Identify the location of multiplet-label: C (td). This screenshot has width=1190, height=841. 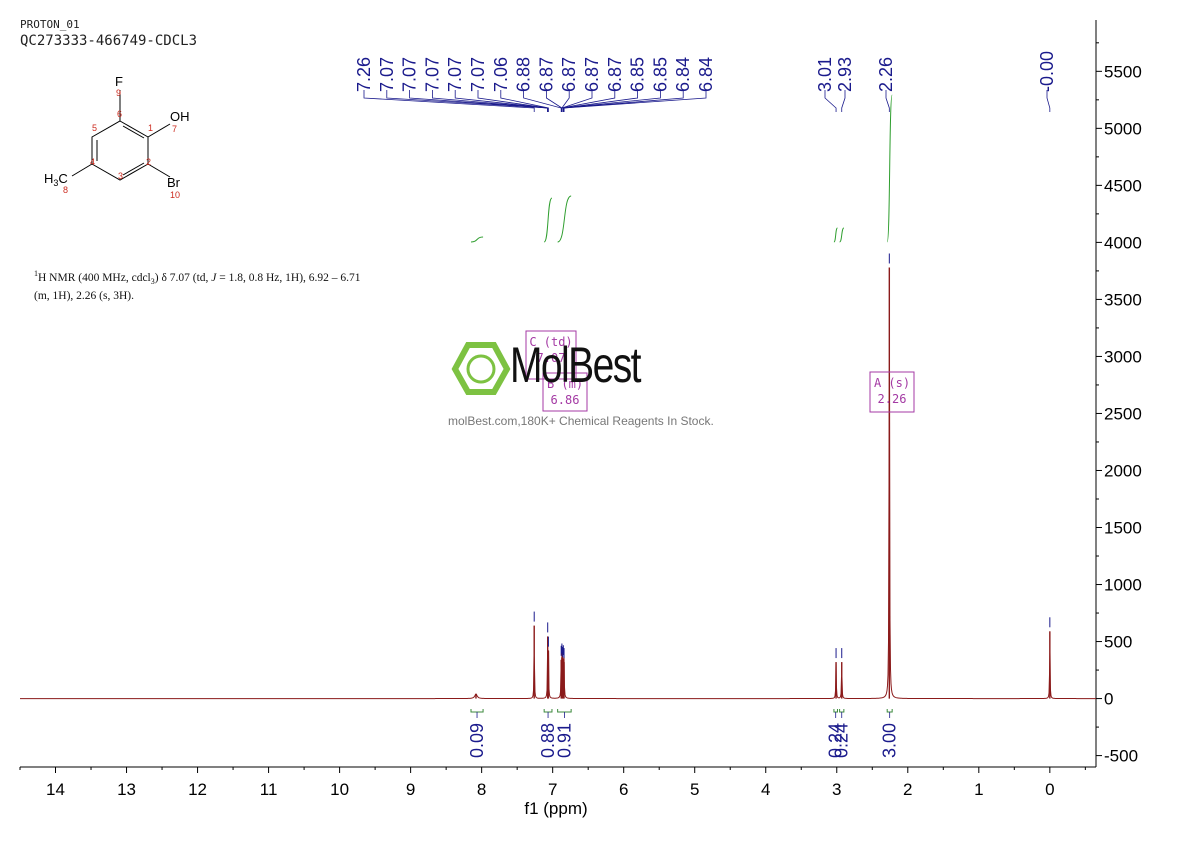
(550, 342).